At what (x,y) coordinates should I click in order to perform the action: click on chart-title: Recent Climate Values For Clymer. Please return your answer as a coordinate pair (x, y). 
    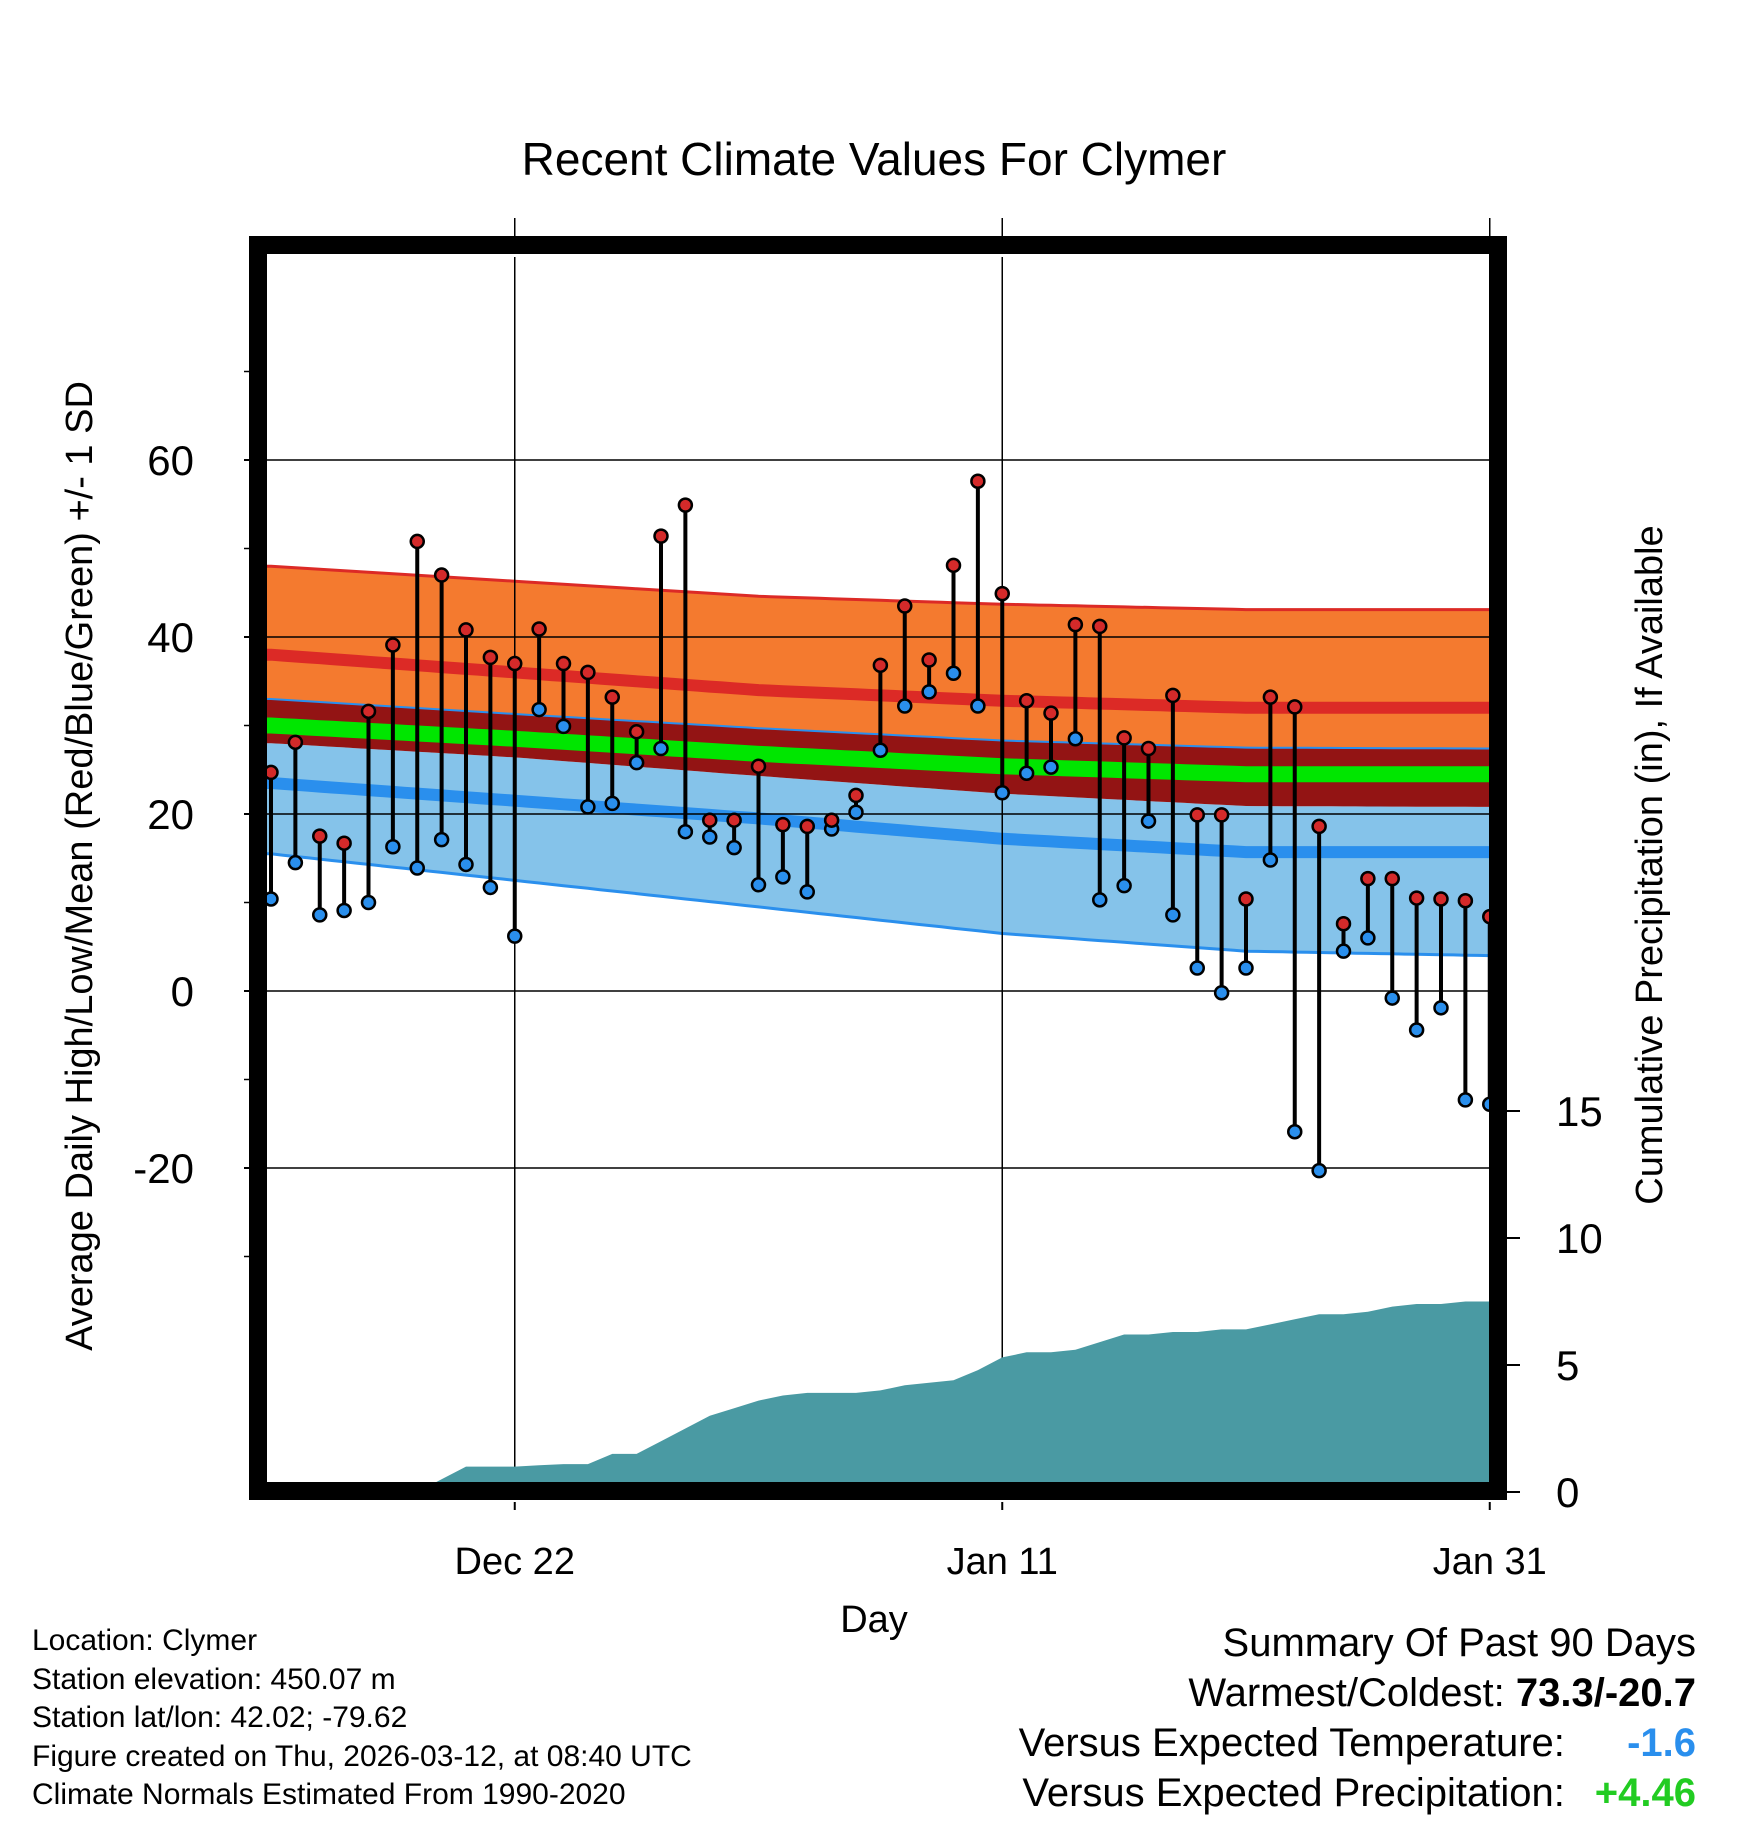
    Looking at the image, I should click on (874, 159).